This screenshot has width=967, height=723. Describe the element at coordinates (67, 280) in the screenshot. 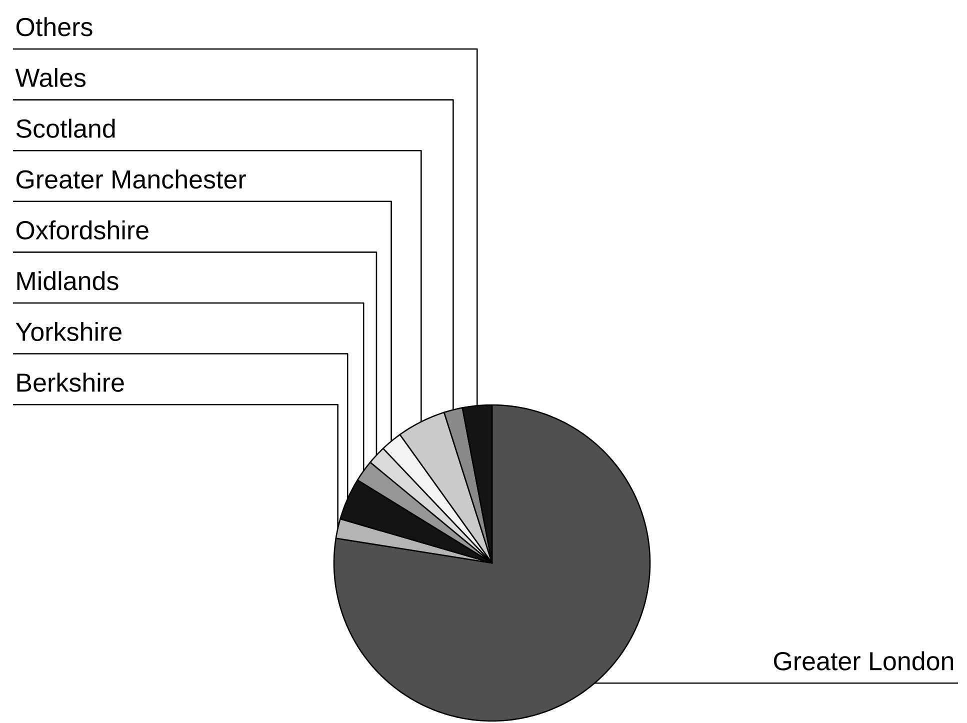

I see `slice-label: Midlands` at that location.